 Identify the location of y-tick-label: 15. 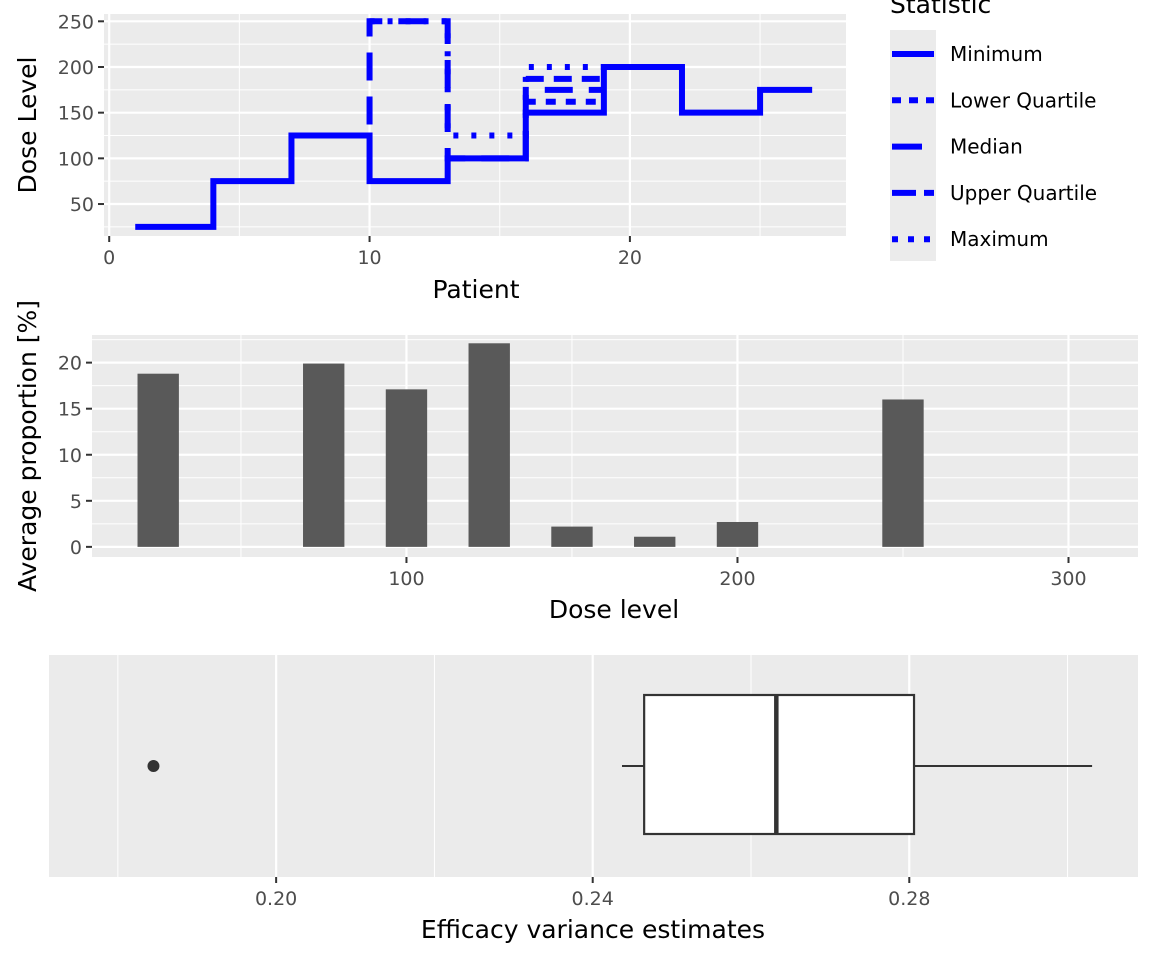
(70, 410).